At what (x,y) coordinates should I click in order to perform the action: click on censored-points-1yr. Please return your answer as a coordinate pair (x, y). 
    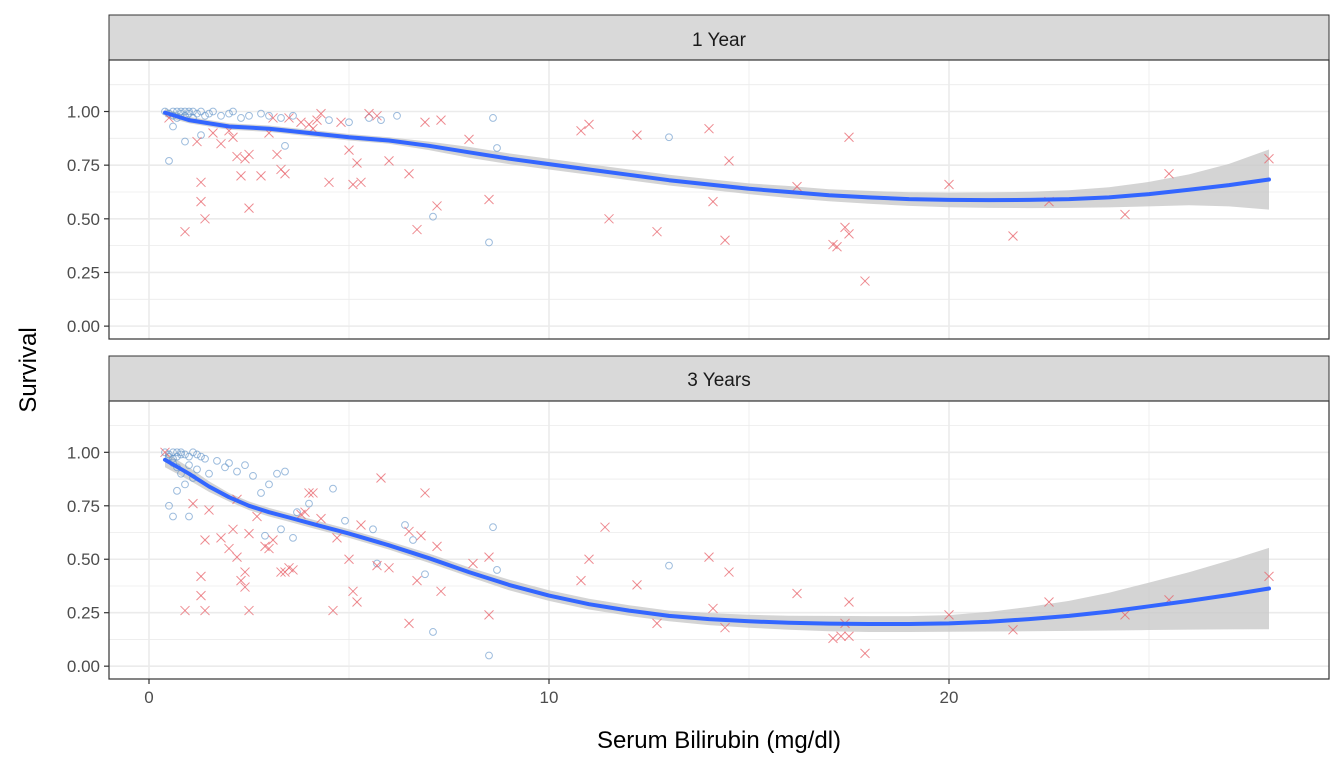
    Looking at the image, I should click on (417, 177).